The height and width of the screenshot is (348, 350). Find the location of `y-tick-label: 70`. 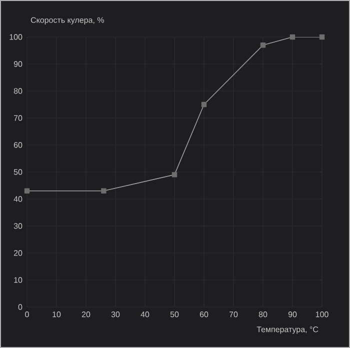

y-tick-label: 70 is located at coordinates (18, 118).